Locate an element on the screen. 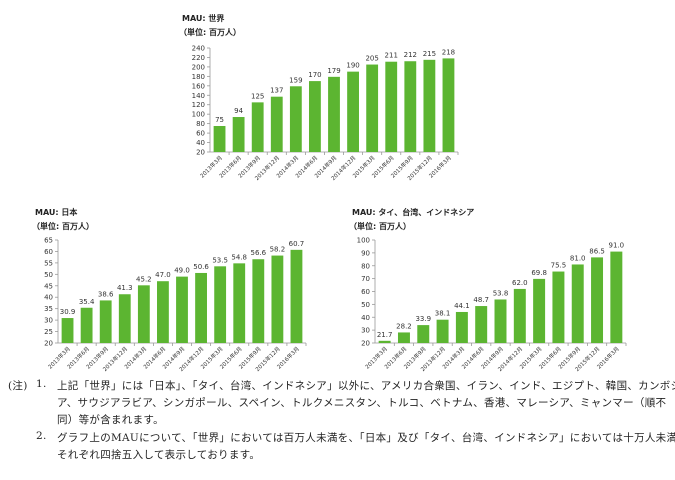 This screenshot has height=480, width=675. y-tick-label: 220 is located at coordinates (198, 58).